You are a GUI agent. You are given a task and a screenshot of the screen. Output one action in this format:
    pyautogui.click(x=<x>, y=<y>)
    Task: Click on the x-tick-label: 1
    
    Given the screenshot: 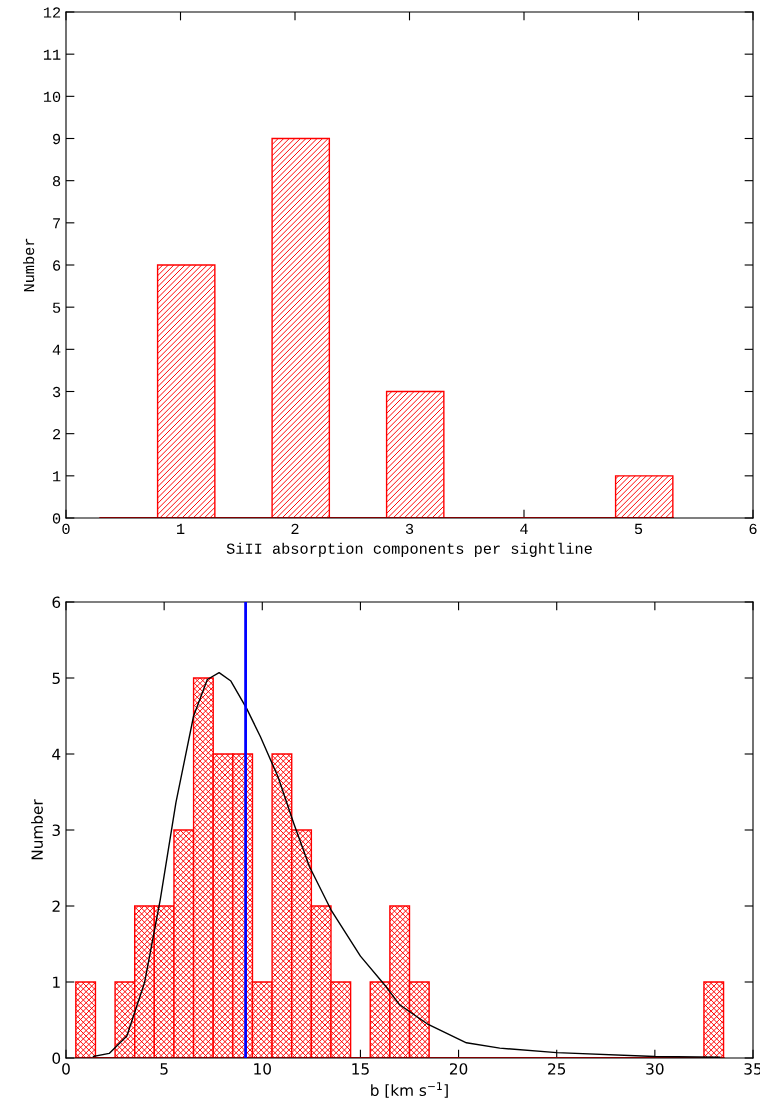 What is the action you would take?
    pyautogui.click(x=181, y=528)
    